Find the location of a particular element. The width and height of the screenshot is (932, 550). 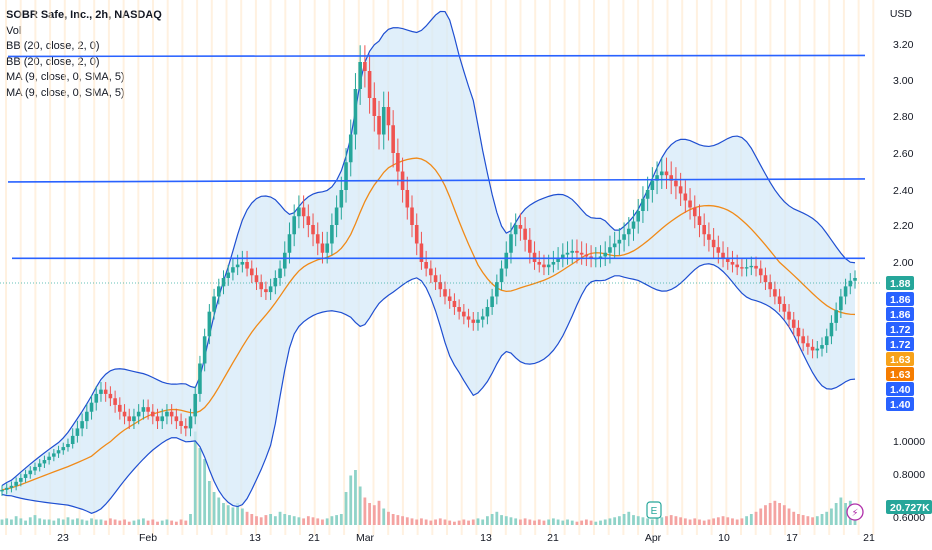

price-axis-label: 1.88 is located at coordinates (900, 284).